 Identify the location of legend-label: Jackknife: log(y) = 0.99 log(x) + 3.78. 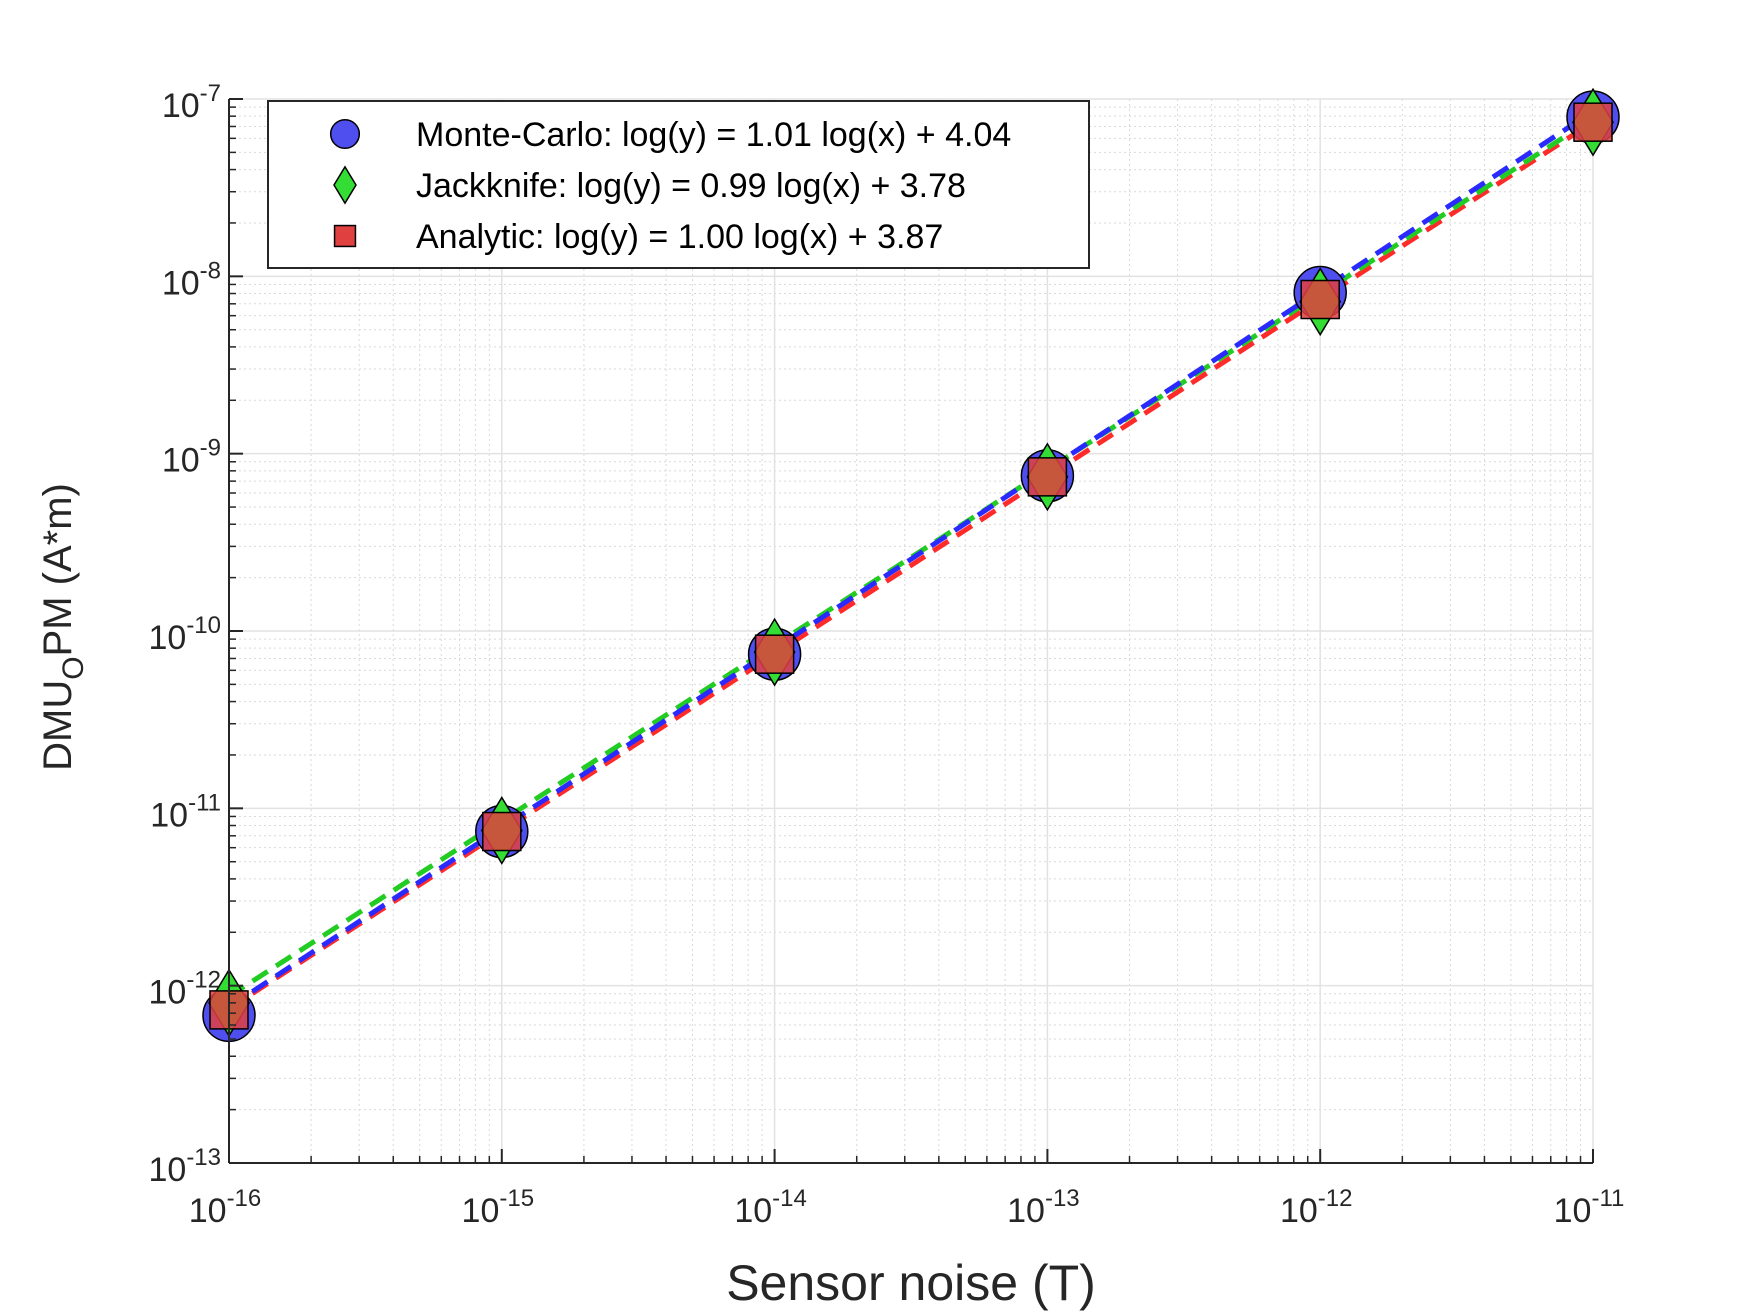
(691, 186).